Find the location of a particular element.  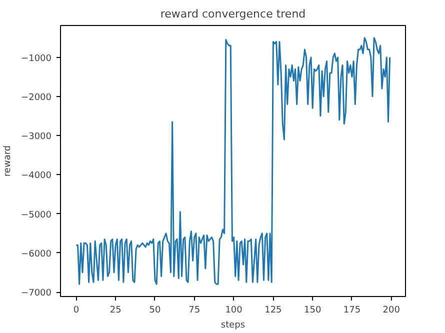

y-tick-label: −3000 is located at coordinates (36, 137).